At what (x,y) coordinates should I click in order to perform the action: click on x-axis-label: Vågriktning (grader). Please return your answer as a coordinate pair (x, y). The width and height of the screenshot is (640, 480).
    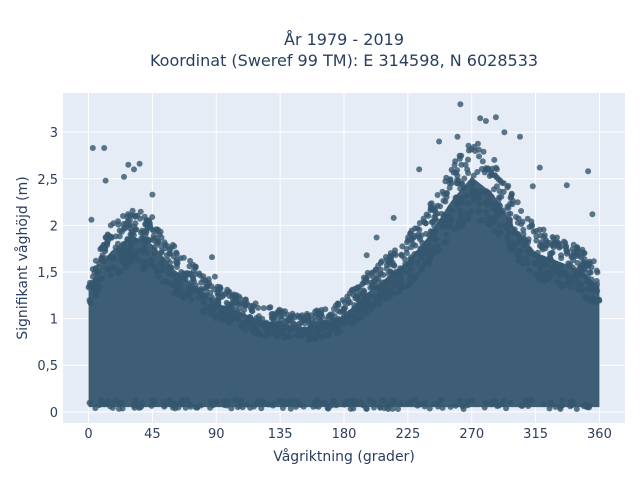
    Looking at the image, I should click on (344, 456).